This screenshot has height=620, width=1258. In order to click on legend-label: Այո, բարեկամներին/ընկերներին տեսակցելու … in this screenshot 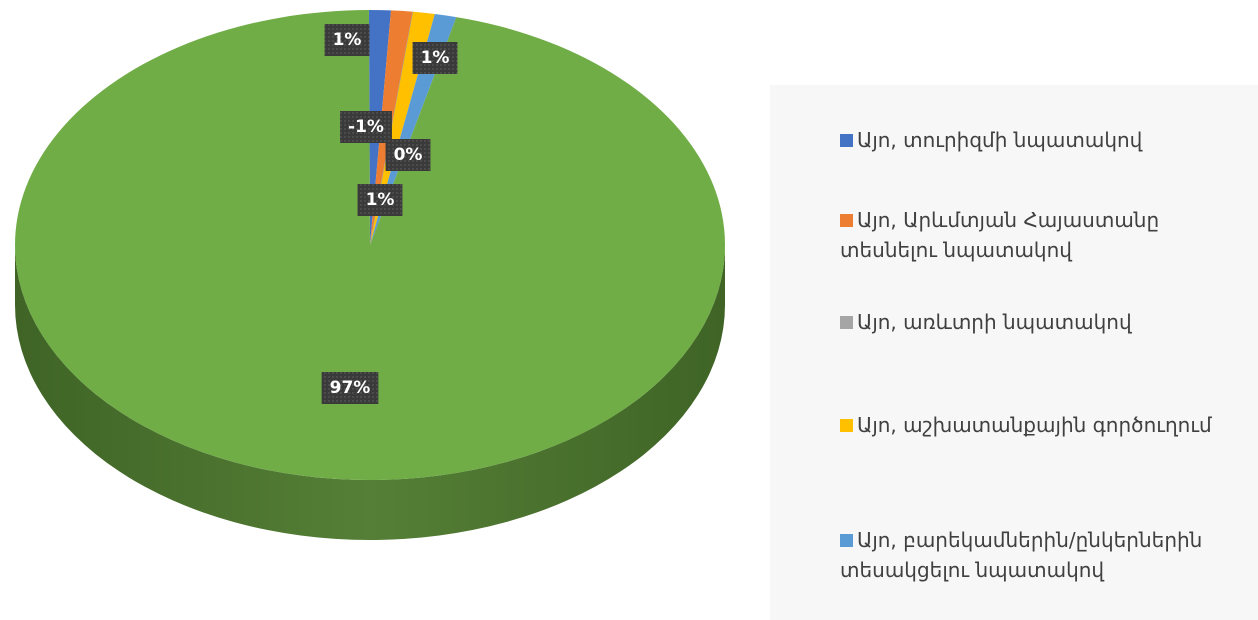, I will do `click(1021, 555)`.